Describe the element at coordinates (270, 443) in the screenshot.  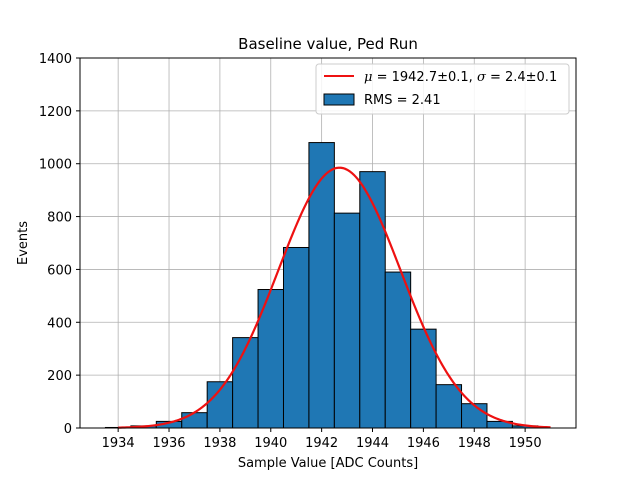
I see `x-tick-label-3: 1940` at that location.